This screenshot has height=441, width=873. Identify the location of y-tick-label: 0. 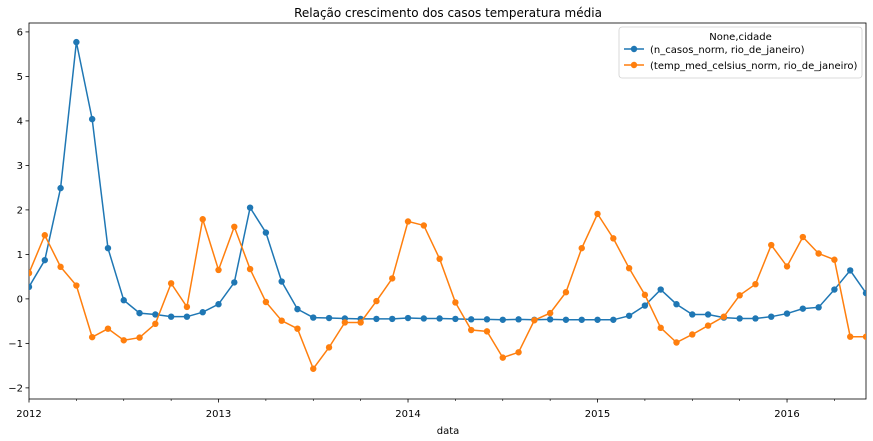
(20, 299).